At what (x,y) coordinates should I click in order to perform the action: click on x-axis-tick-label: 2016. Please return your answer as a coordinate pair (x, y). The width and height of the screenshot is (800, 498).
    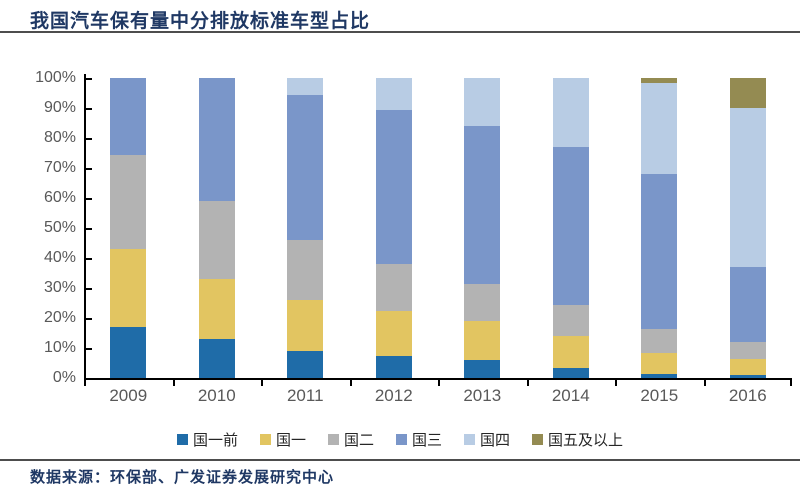
    Looking at the image, I should click on (747, 395).